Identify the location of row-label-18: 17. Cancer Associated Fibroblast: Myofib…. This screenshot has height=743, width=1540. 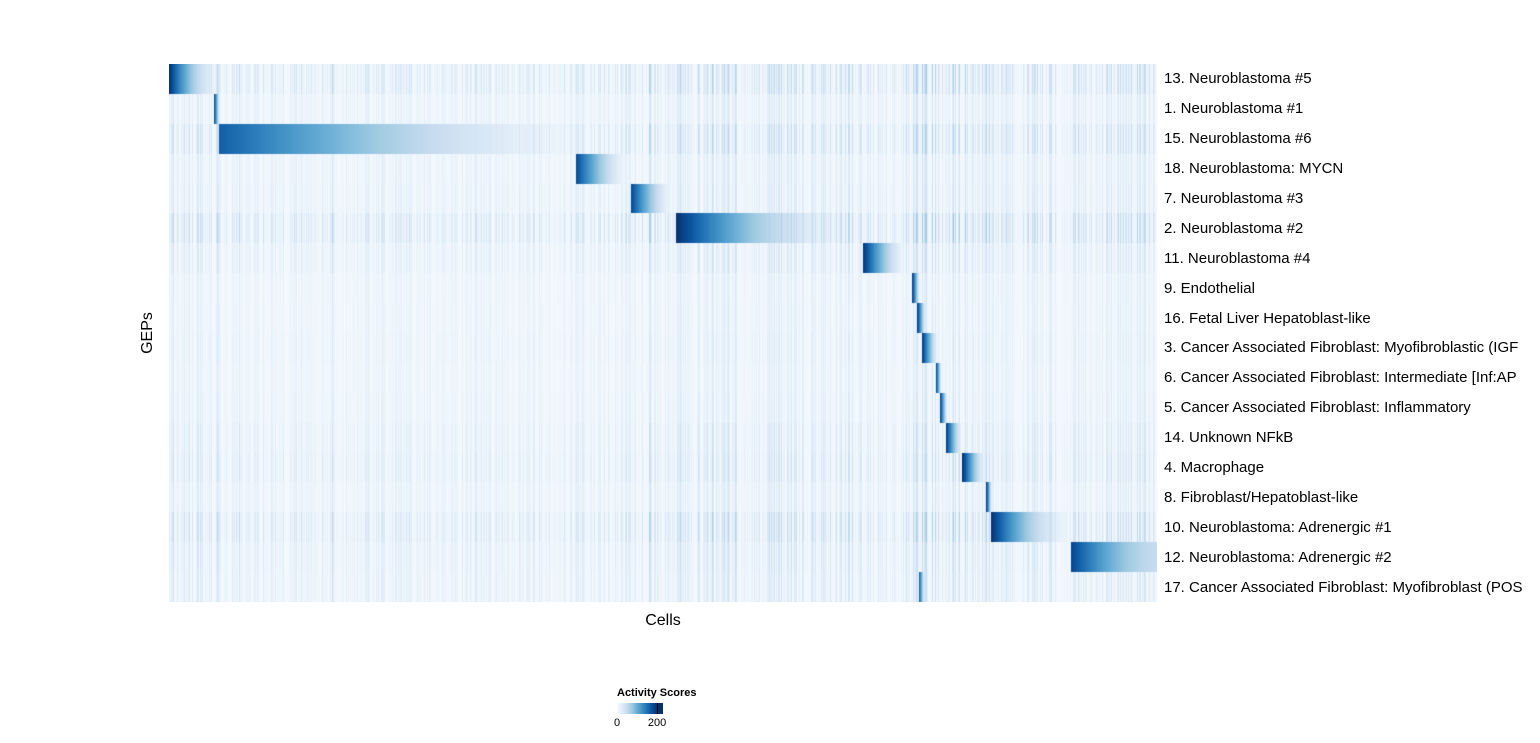
(1343, 587).